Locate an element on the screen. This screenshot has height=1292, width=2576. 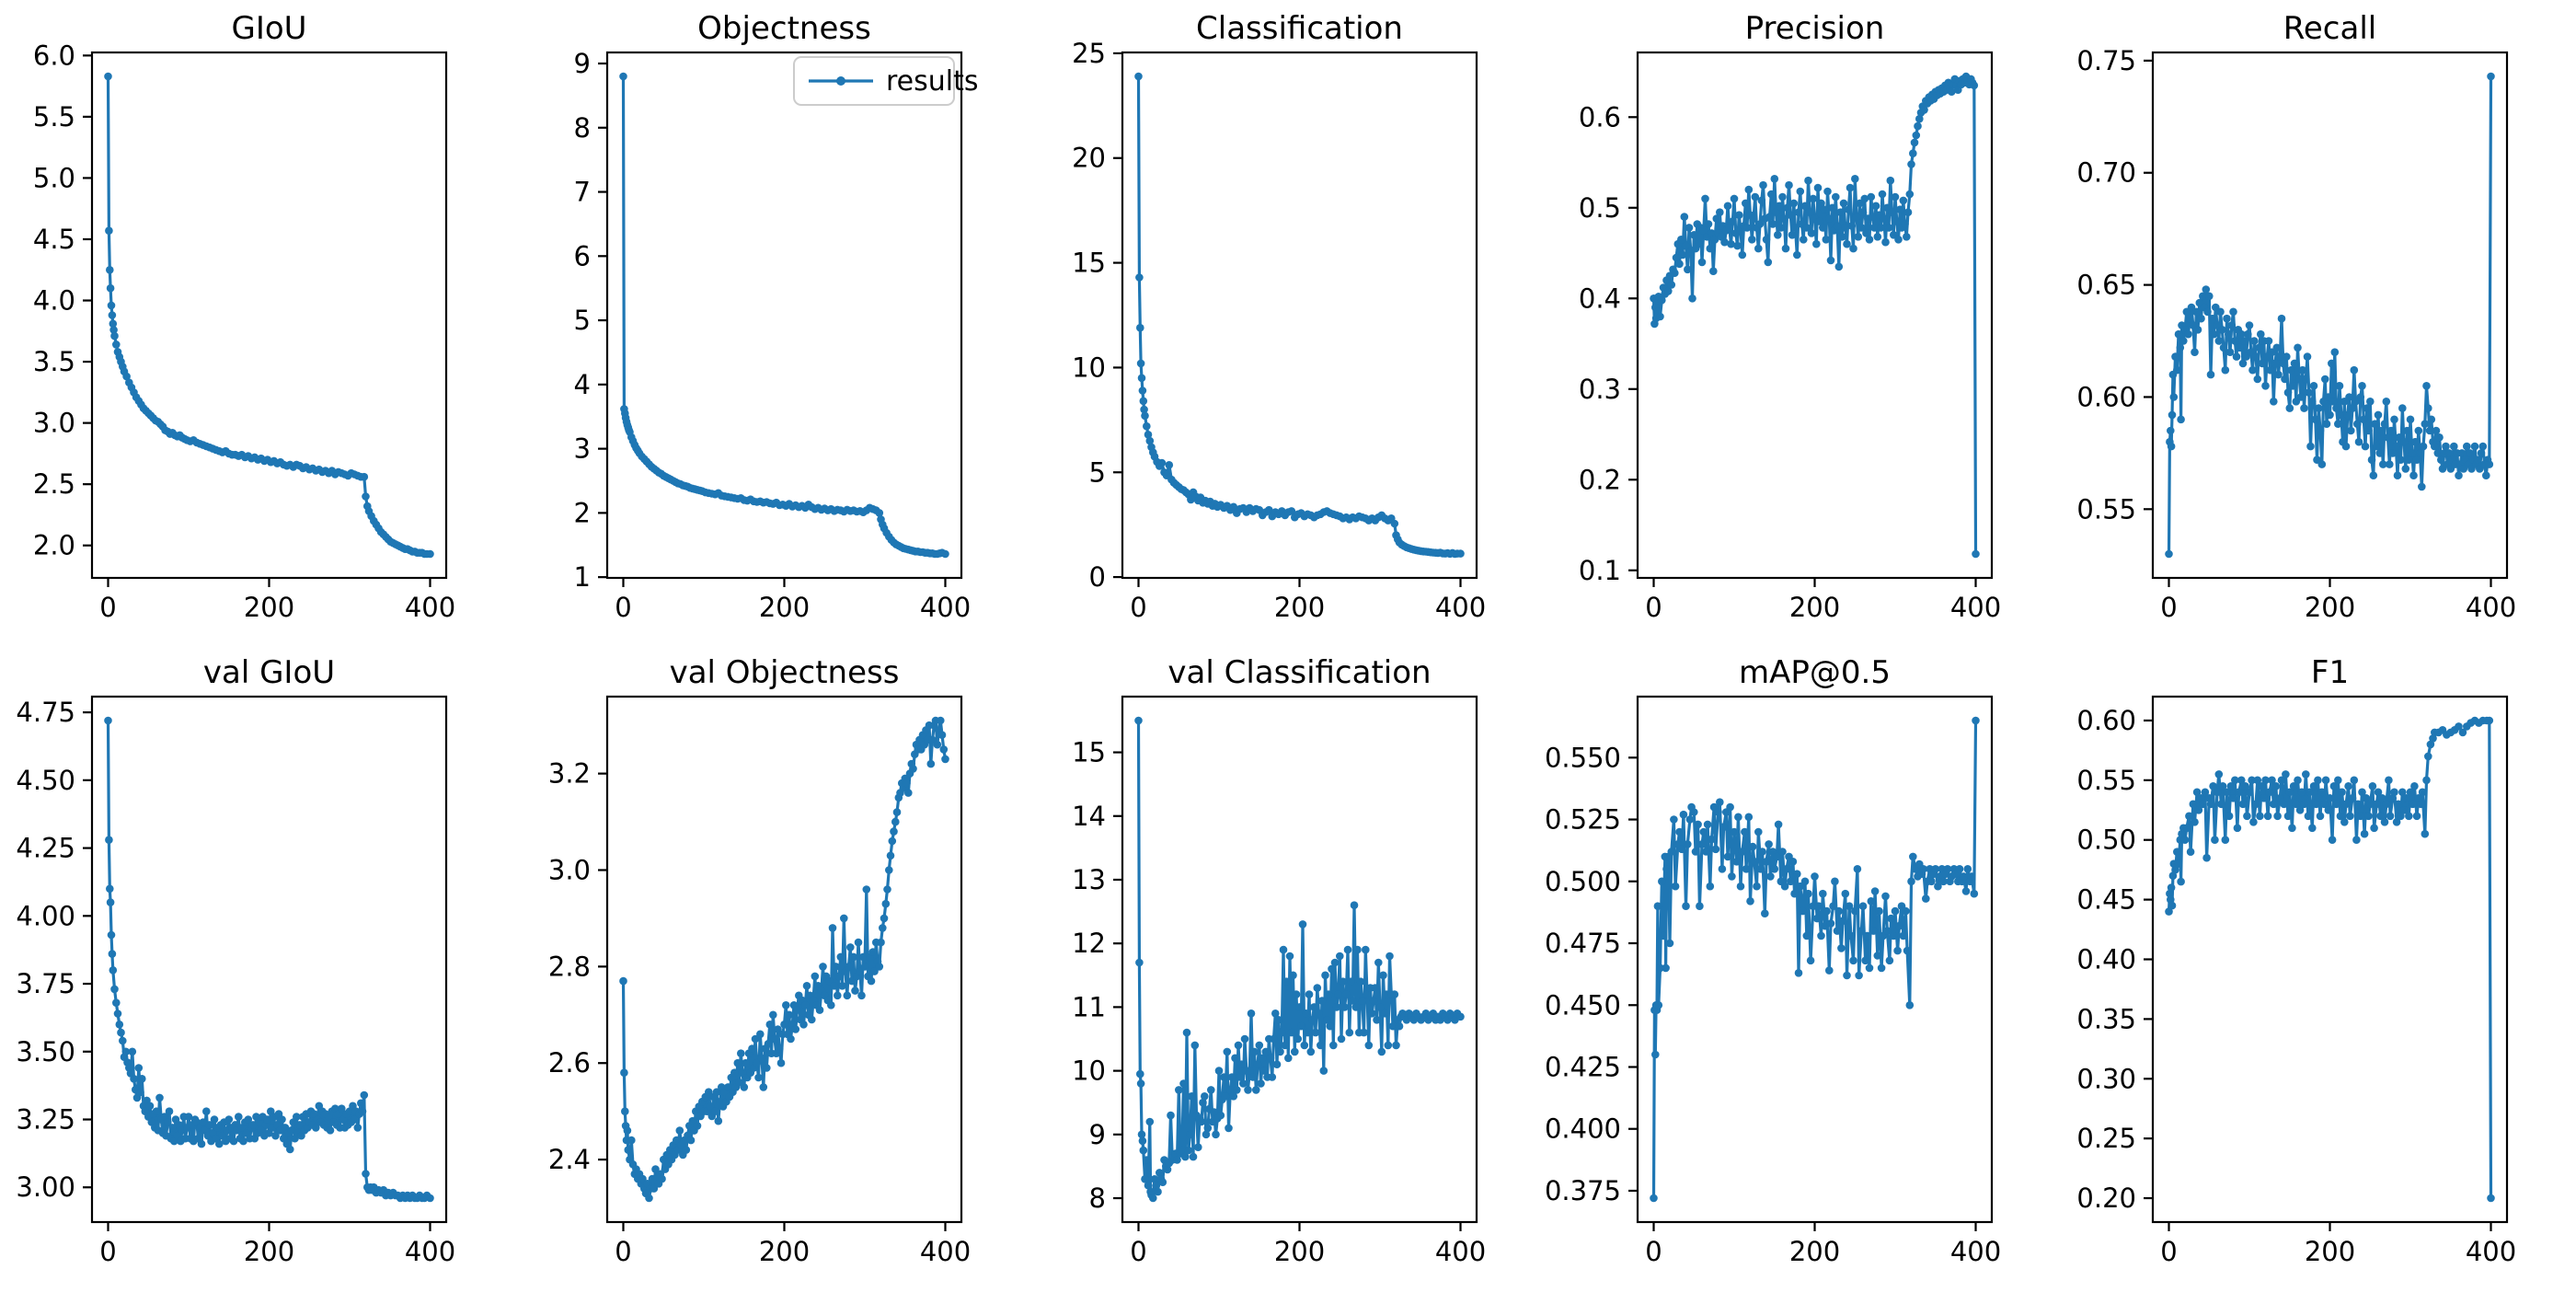
y-tick-label: 2.6 is located at coordinates (569, 1063).